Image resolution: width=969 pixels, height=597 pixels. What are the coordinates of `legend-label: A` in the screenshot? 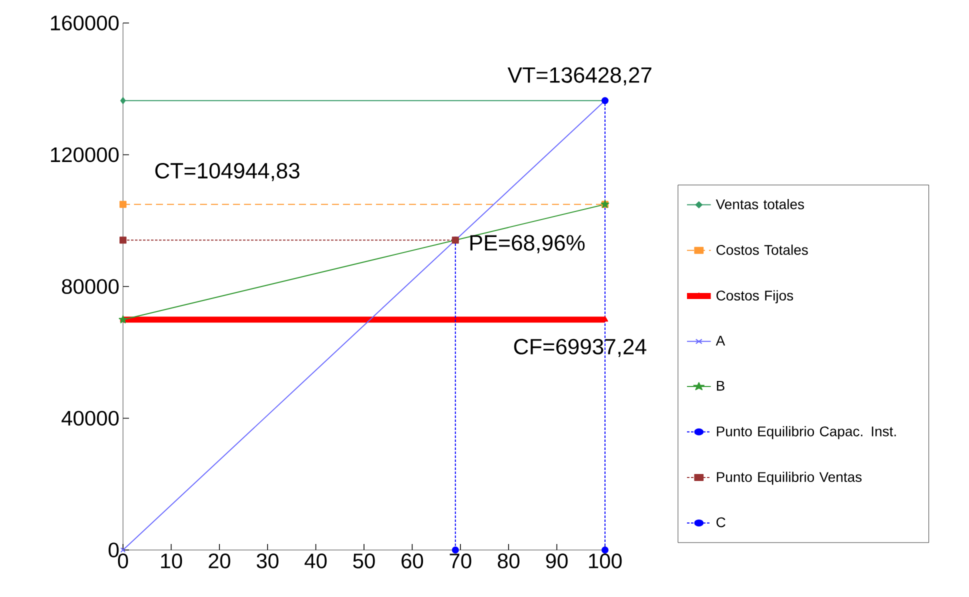 It's located at (721, 341).